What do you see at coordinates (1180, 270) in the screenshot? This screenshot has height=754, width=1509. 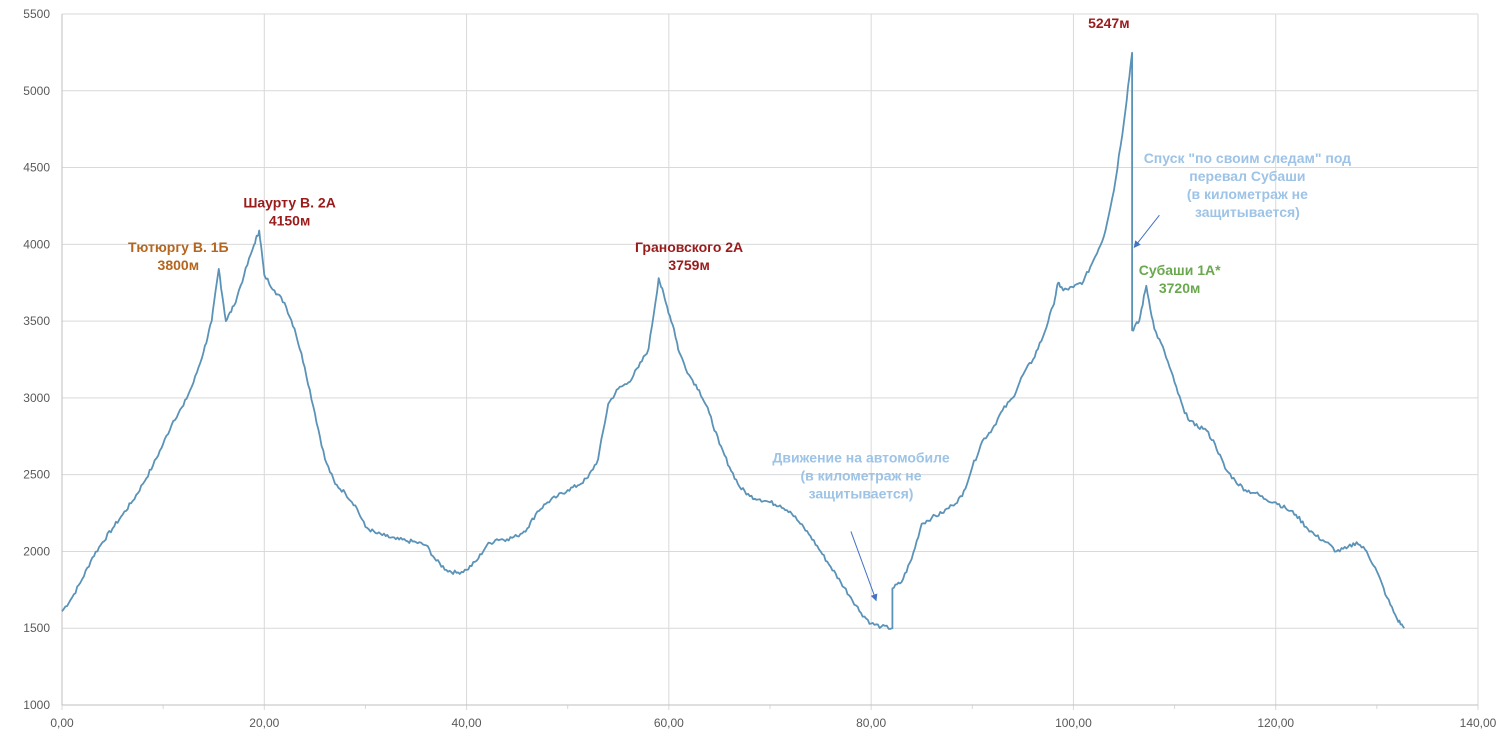 I see `peak5-label-line: Субаши 1А*` at bounding box center [1180, 270].